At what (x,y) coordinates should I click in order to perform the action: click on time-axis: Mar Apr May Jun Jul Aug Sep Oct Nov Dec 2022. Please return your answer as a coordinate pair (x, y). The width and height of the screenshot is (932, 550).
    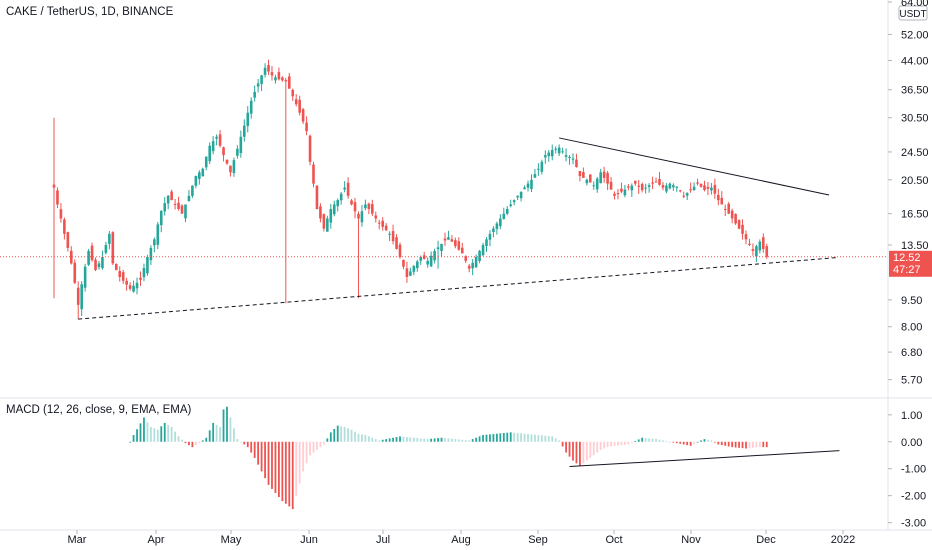
    Looking at the image, I should click on (462, 538).